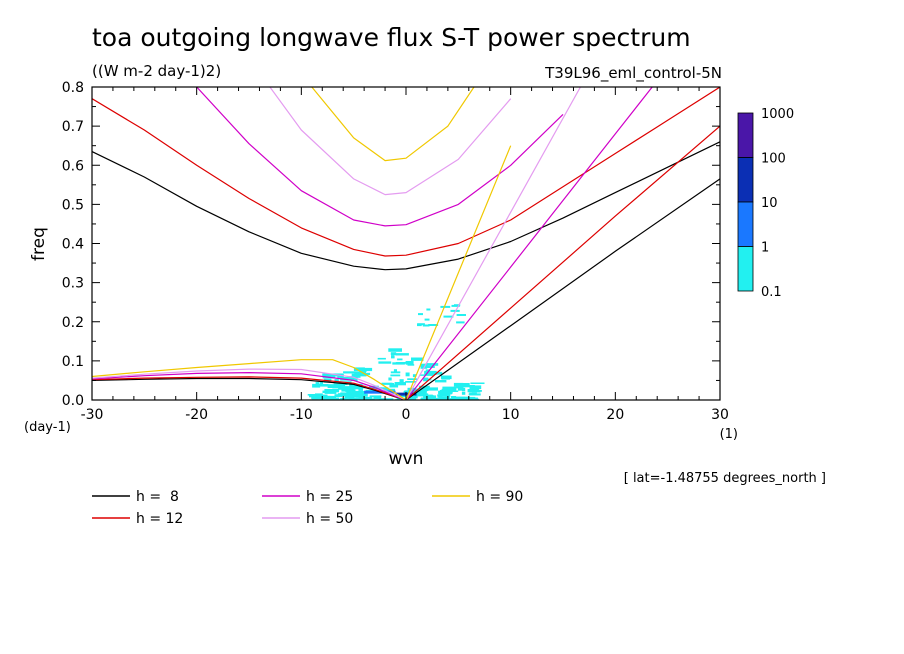 This screenshot has width=904, height=654. I want to click on y-axis-label: freq, so click(39, 244).